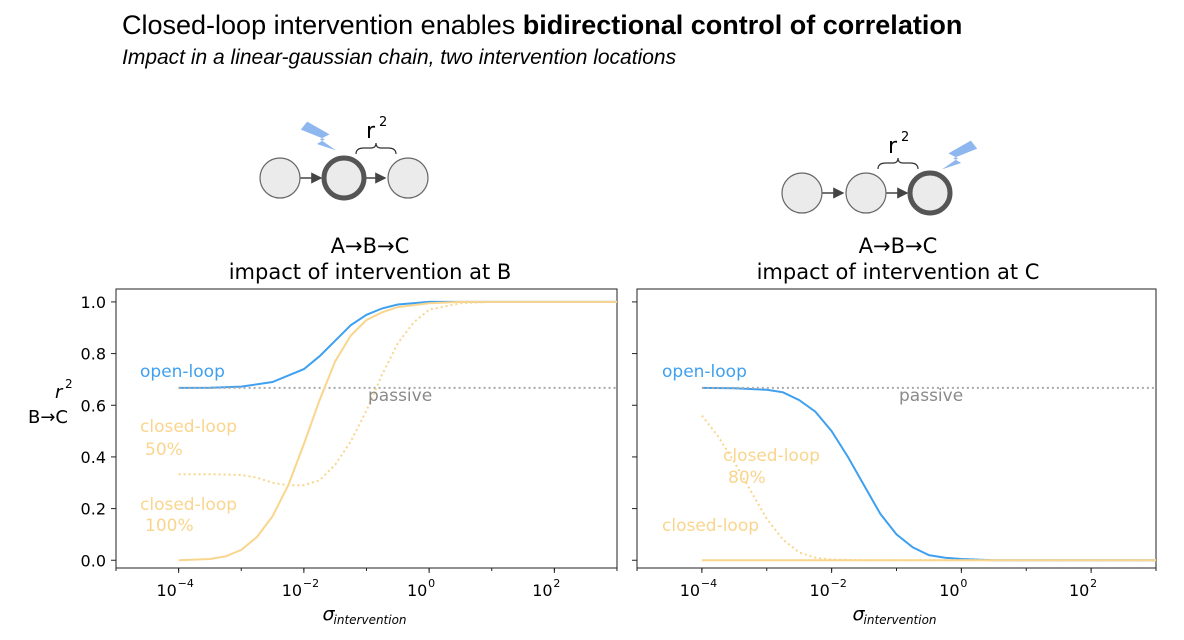 This screenshot has width=1184, height=640. I want to click on y-axis-label: r 2 B→C, so click(50, 402).